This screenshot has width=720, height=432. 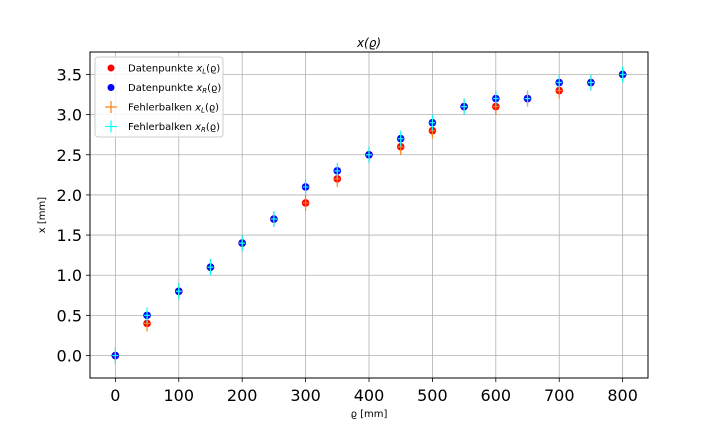 I want to click on legend-label: Datenpunkte xL(ϱ), so click(x=174, y=70).